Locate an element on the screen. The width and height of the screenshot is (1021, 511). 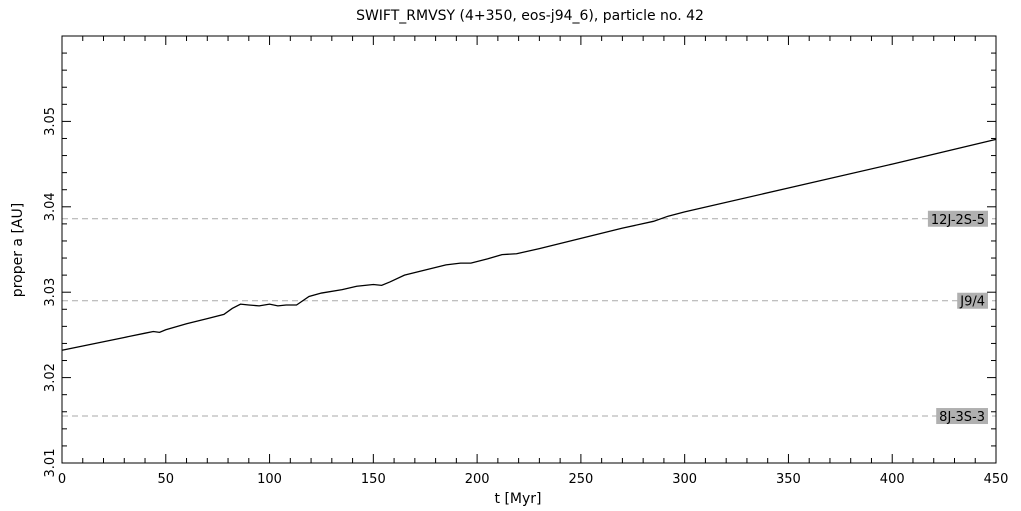
resonance-label-text: 8J-3S-3 is located at coordinates (962, 417).